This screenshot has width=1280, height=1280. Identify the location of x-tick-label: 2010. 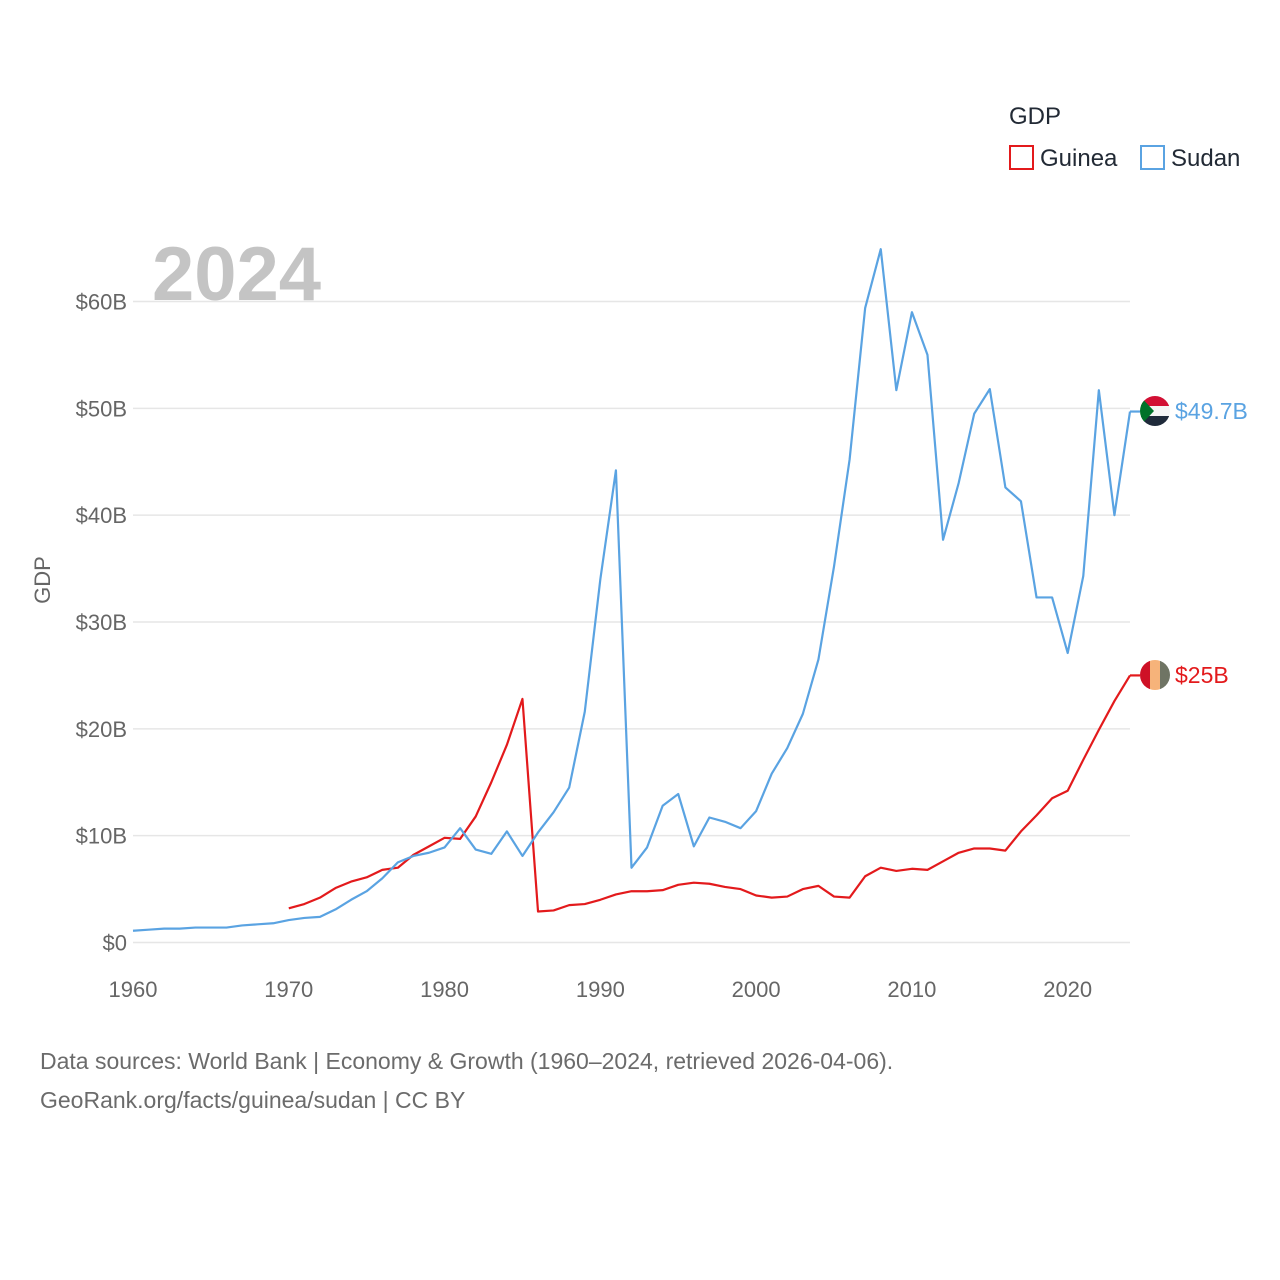
(911, 989).